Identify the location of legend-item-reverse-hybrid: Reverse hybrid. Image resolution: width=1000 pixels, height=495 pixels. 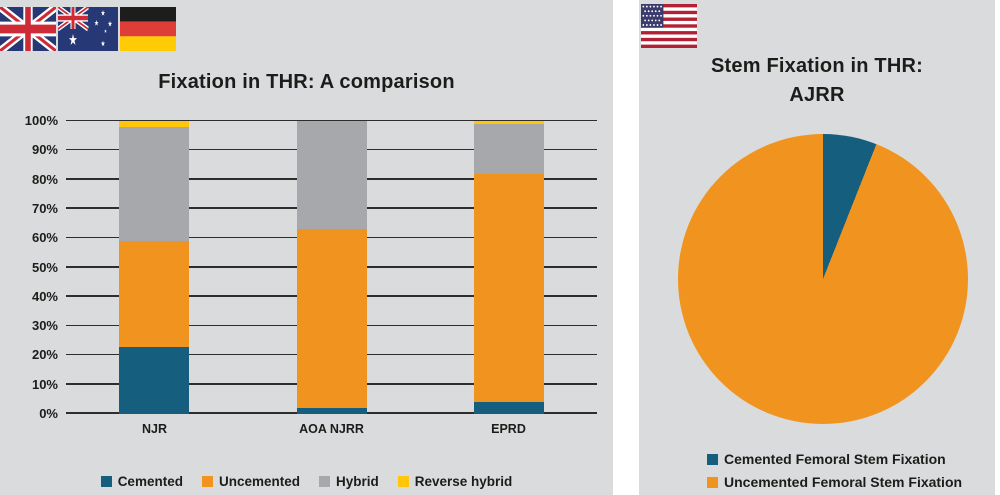
(455, 481).